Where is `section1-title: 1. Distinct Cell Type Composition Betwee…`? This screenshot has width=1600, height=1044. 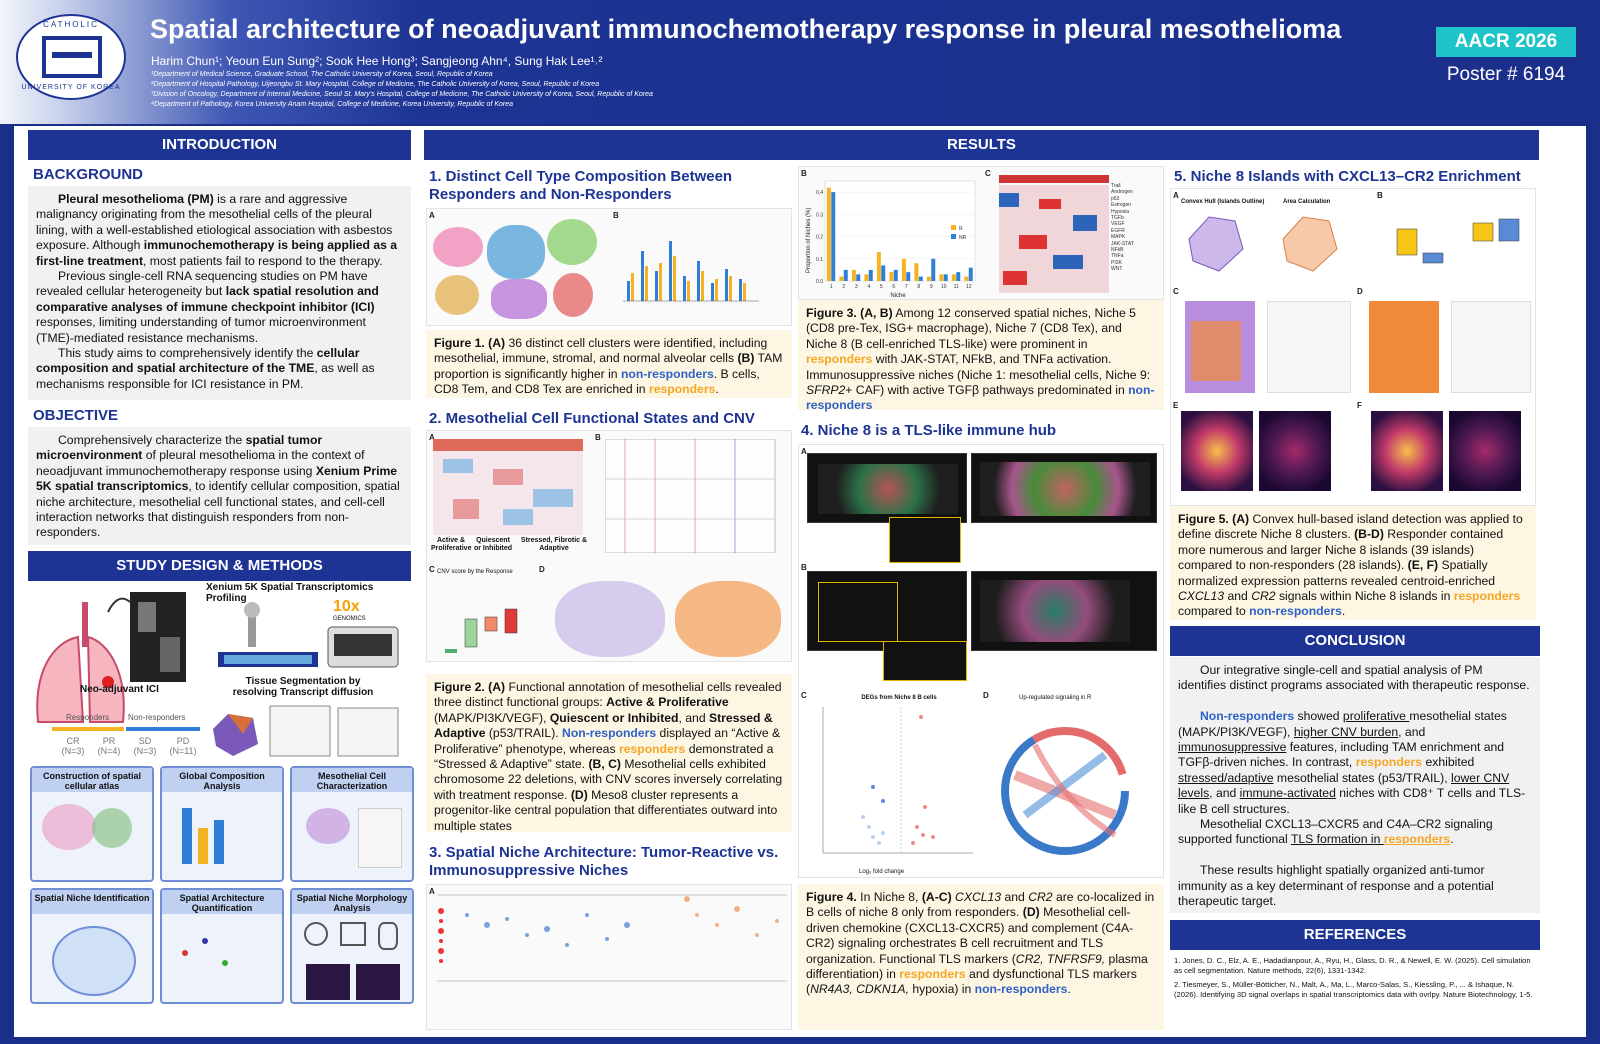 section1-title: 1. Distinct Cell Type Composition Betwee… is located at coordinates (581, 185).